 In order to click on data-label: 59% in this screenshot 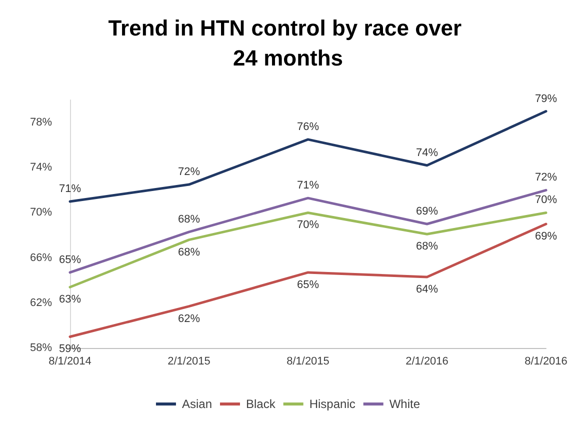, I will do `click(70, 349)`.